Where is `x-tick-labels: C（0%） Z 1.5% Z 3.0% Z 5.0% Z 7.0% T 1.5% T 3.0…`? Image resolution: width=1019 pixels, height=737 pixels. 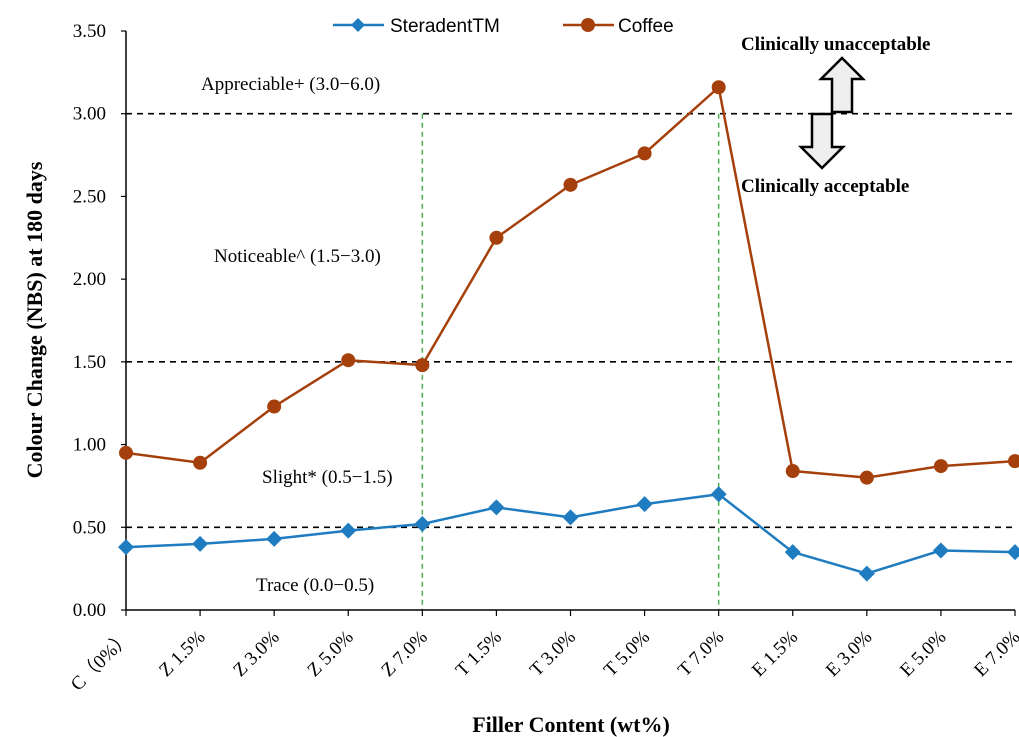
x-tick-labels: C（0%） Z 1.5% Z 3.0% Z 5.0% Z 7.0% T 1.5% T 3.0… is located at coordinates (542, 660).